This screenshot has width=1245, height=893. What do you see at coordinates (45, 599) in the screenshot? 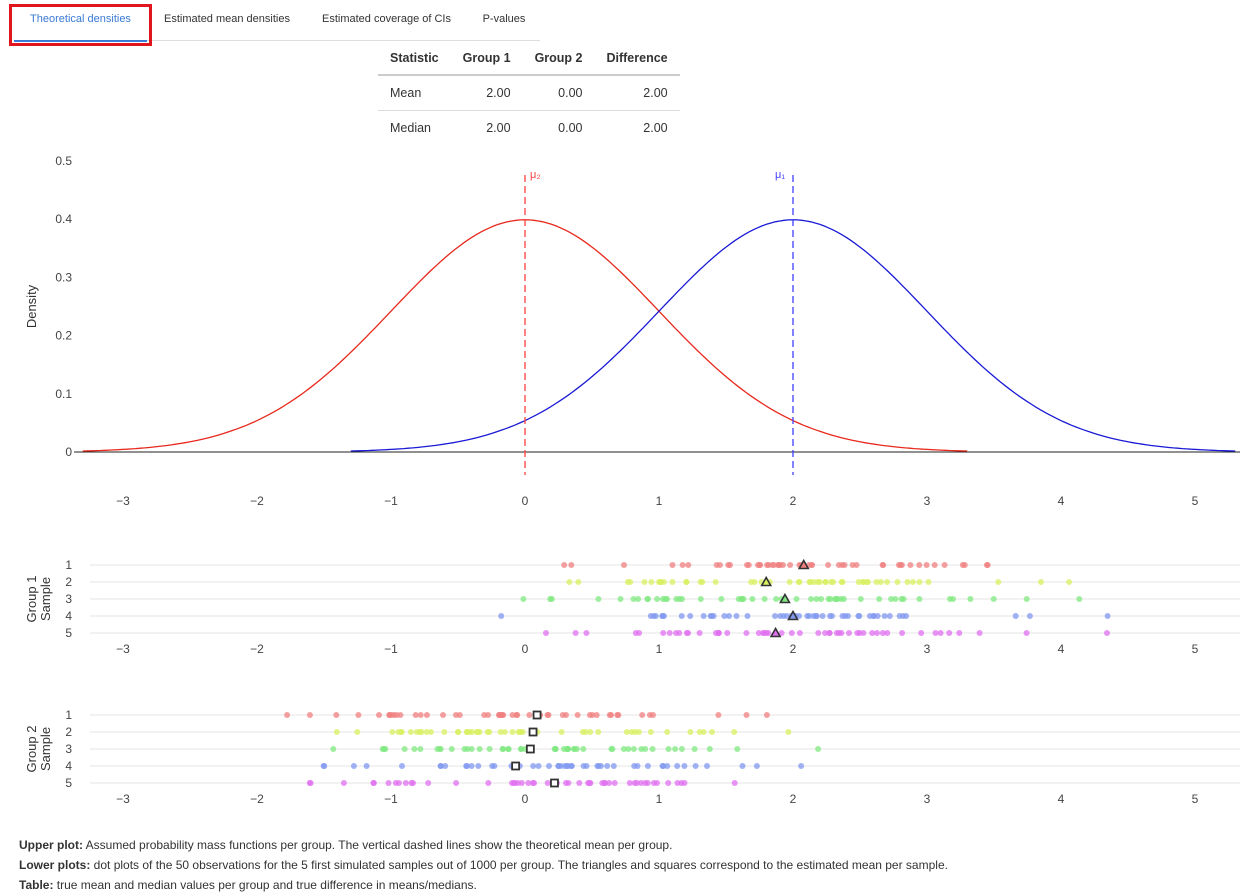
I see `y-axis-label: Sample` at bounding box center [45, 599].